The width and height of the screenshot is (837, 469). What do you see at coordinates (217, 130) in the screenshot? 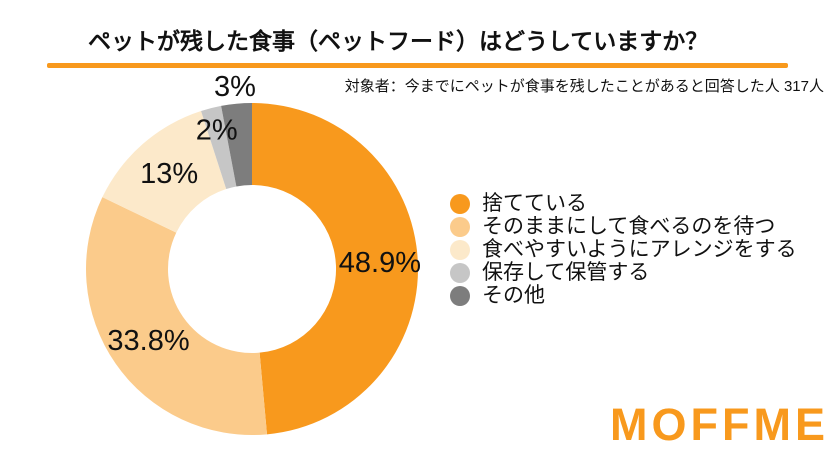
I see `slice-percent-label: 2%` at bounding box center [217, 130].